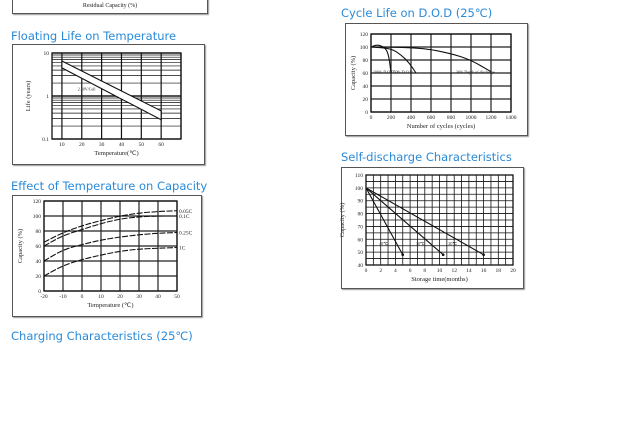 This screenshot has height=425, width=640. Describe the element at coordinates (184, 217) in the screenshot. I see `series-label: 0.1C` at that location.